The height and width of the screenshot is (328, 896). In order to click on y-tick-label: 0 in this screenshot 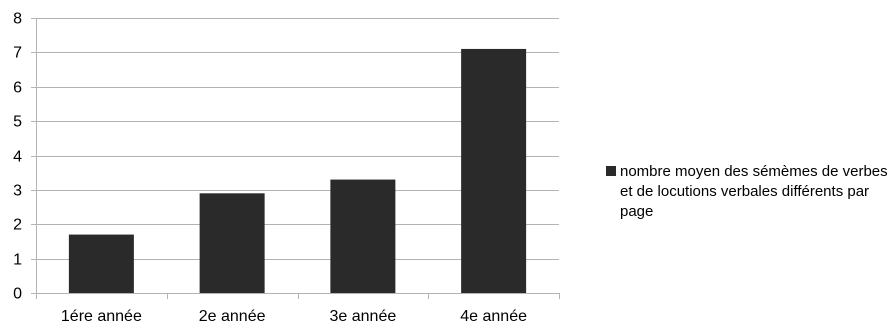, I will do `click(17, 294)`.